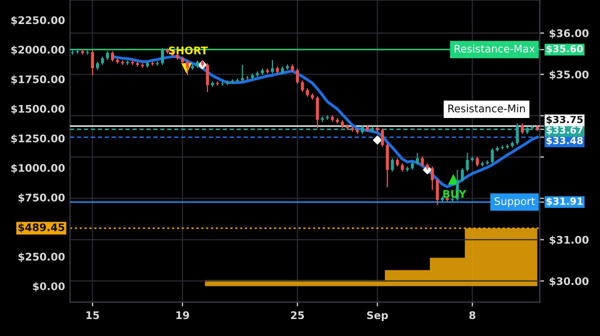 This screenshot has width=600, height=336. I want to click on y2-tick-label: $30.00, so click(569, 281).